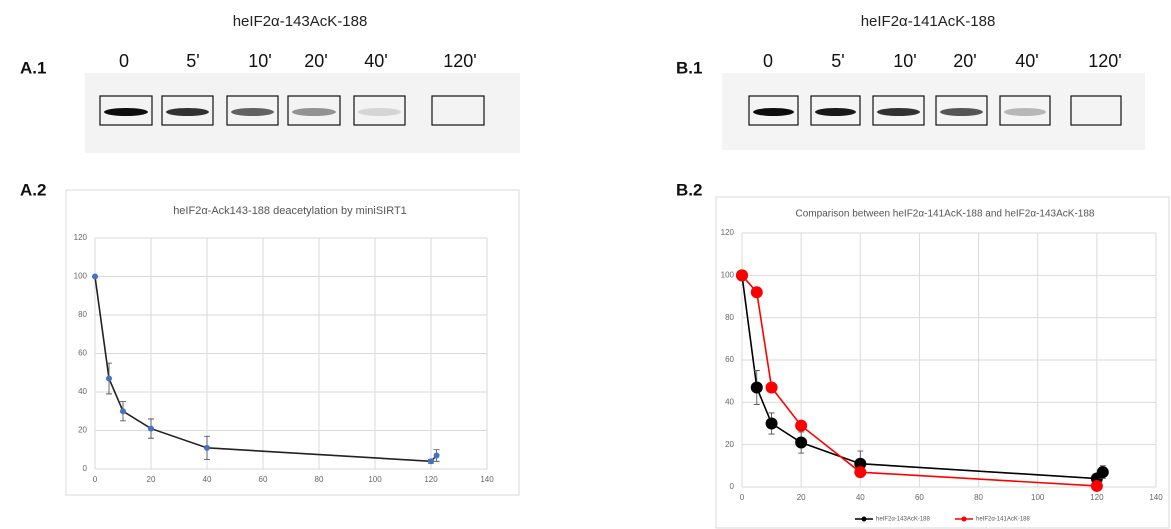  Describe the element at coordinates (33, 67) in the screenshot. I see `panel-label: A.1` at that location.